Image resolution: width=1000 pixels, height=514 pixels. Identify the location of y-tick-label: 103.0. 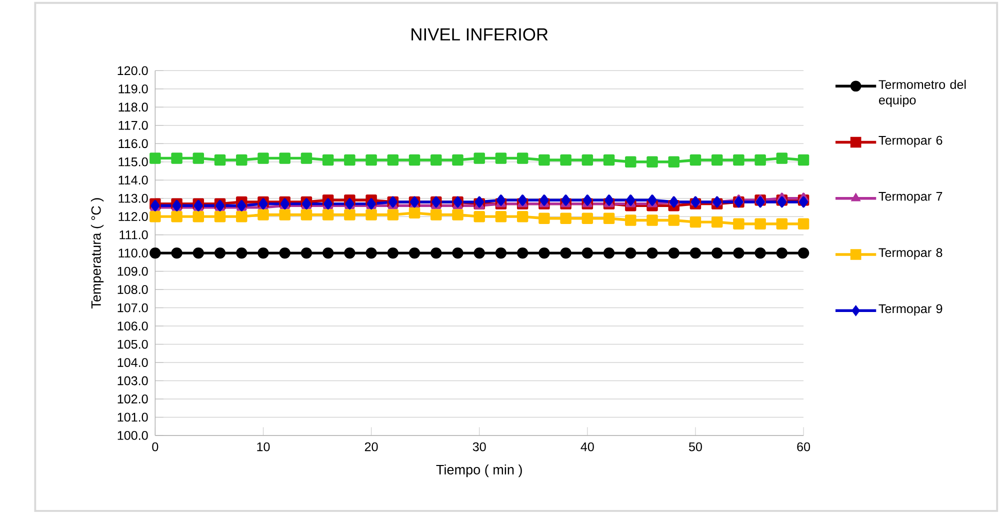
(133, 381).